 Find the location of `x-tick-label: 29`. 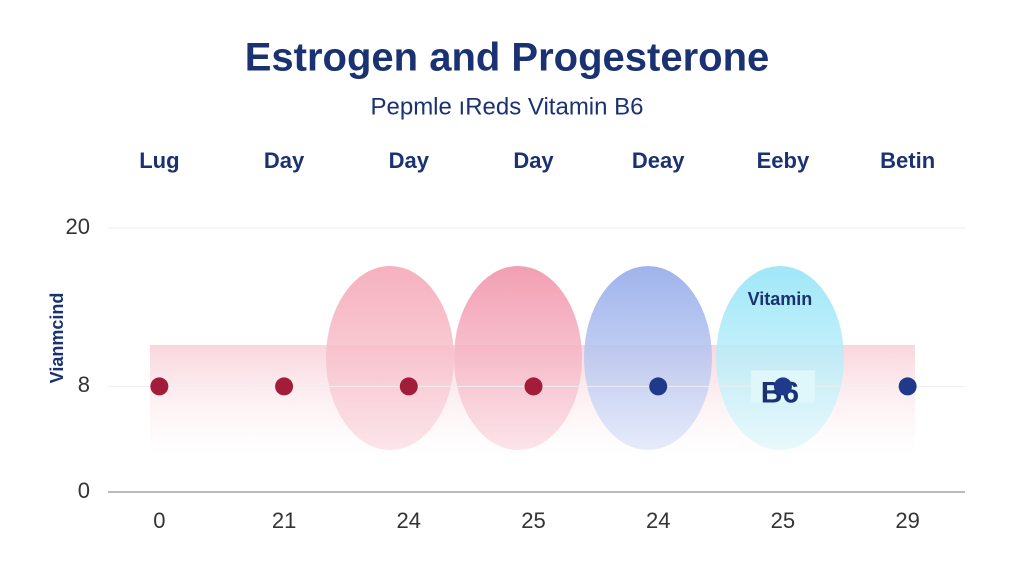

x-tick-label: 29 is located at coordinates (907, 520).